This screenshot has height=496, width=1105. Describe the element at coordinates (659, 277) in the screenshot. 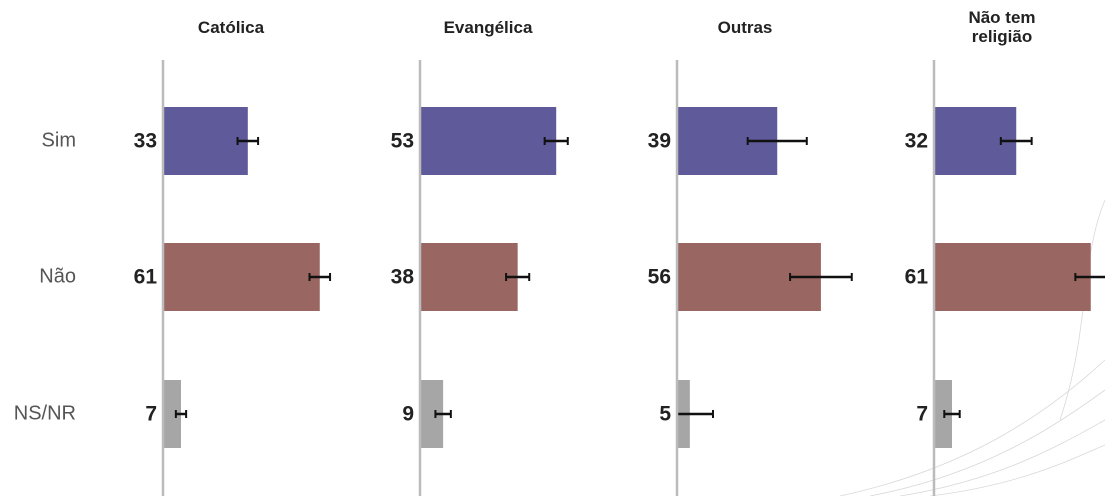

I see `value-label: 56` at that location.